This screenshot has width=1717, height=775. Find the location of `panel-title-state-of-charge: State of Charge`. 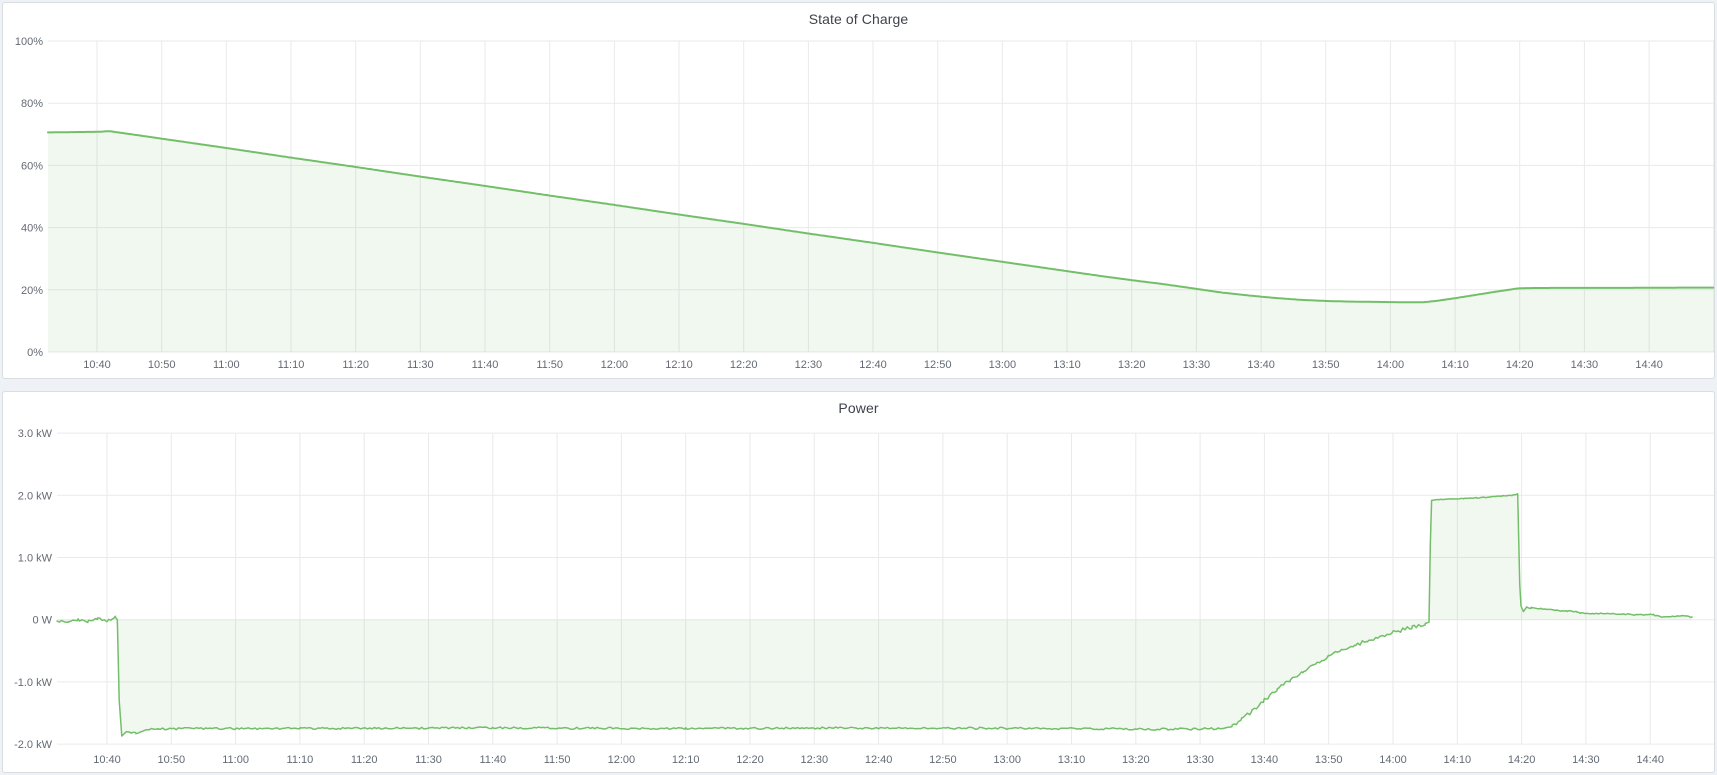

panel-title-state-of-charge: State of Charge is located at coordinates (858, 19).